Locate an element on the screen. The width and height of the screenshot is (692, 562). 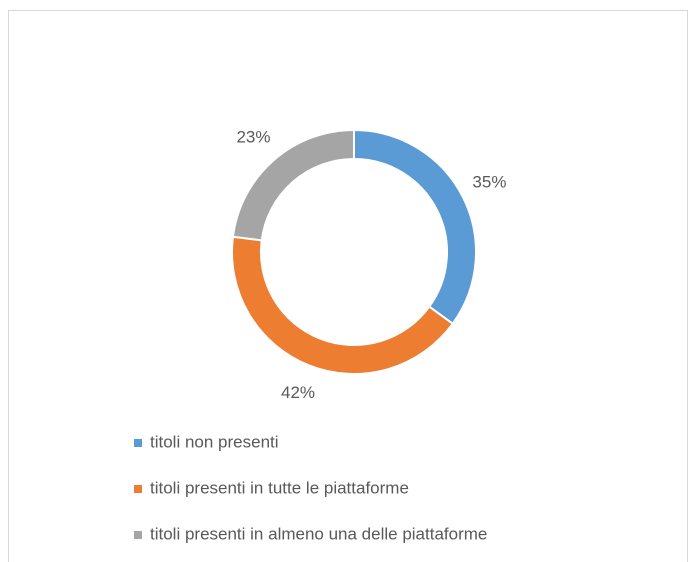
data-label: 23% is located at coordinates (253, 136).